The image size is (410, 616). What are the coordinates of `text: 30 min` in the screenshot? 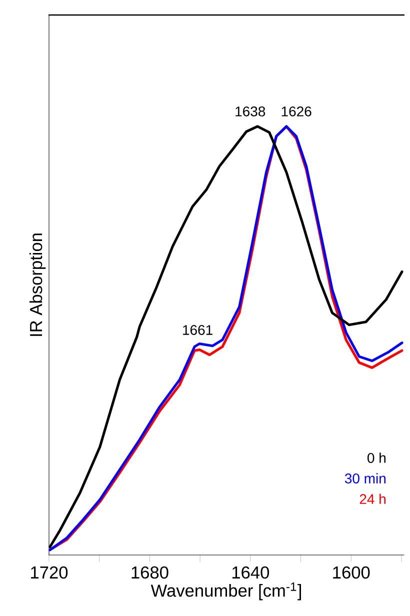 It's located at (365, 478).